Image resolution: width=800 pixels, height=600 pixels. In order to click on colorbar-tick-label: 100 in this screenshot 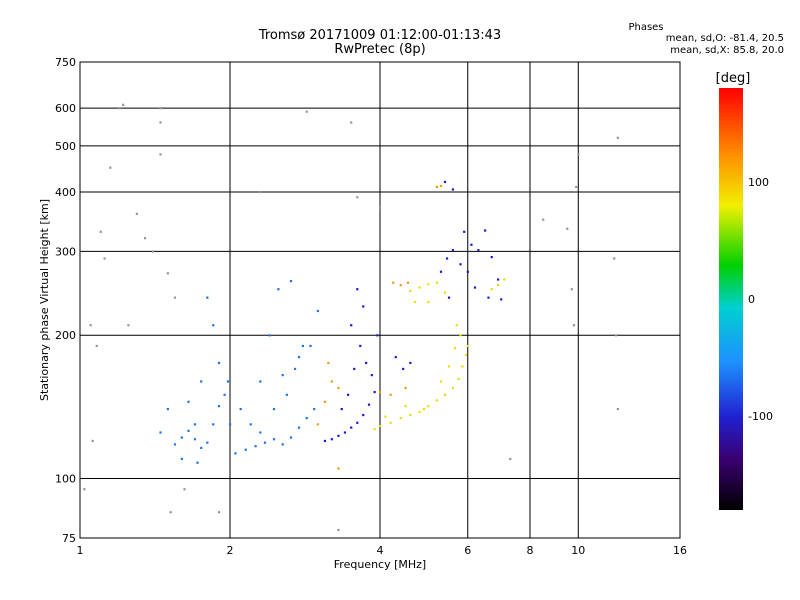, I will do `click(758, 182)`.